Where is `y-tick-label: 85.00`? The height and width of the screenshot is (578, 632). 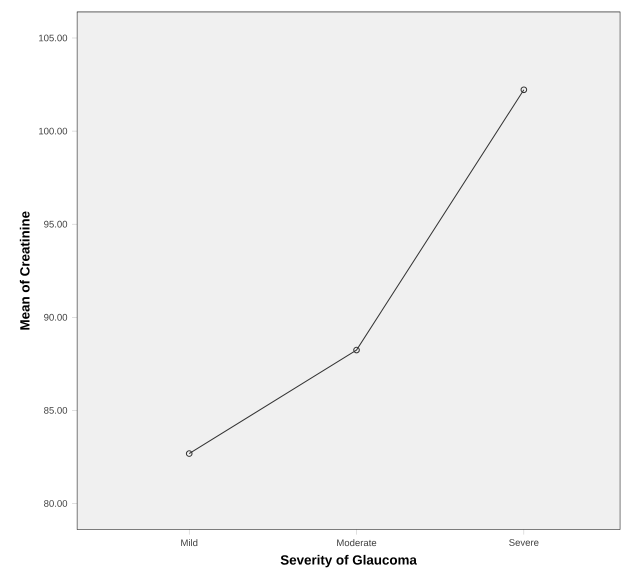
y-tick-label: 85.00 is located at coordinates (56, 410).